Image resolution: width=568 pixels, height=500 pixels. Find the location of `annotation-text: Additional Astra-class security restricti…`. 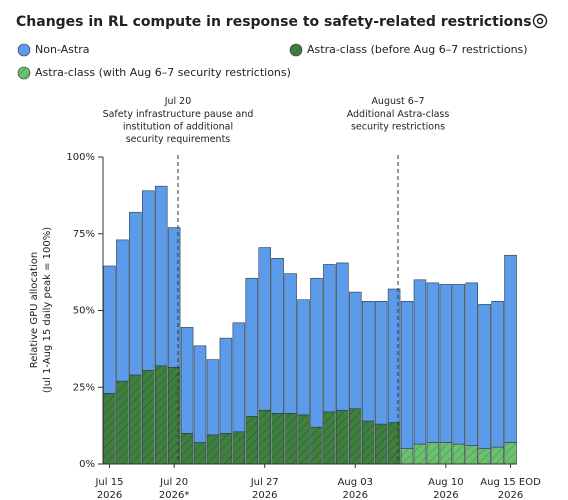

annotation-text: Additional Astra-class security restricti… is located at coordinates (398, 121).